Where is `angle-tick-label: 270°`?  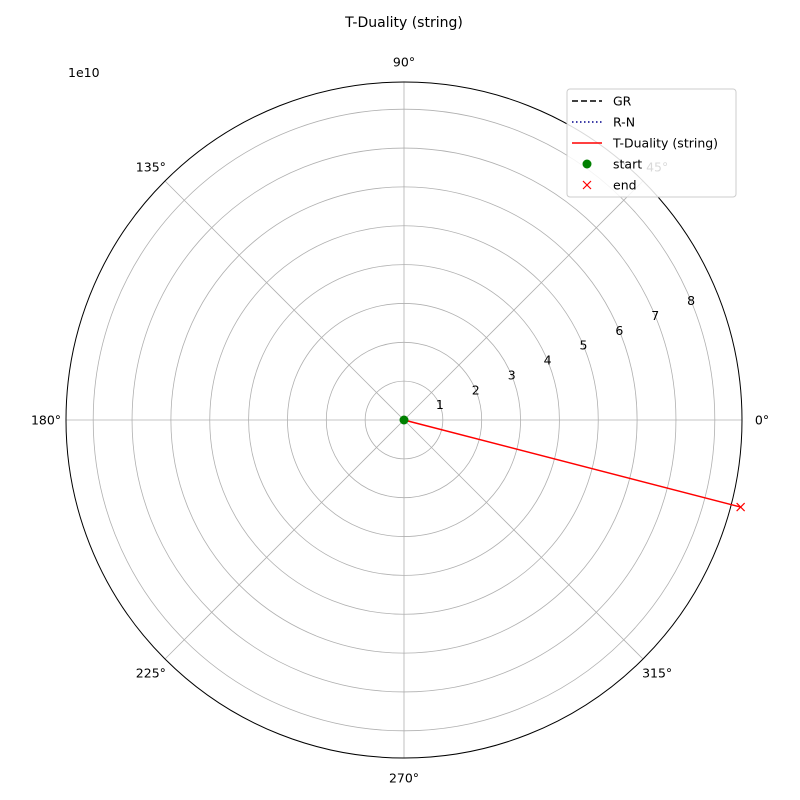 angle-tick-label: 270° is located at coordinates (404, 778).